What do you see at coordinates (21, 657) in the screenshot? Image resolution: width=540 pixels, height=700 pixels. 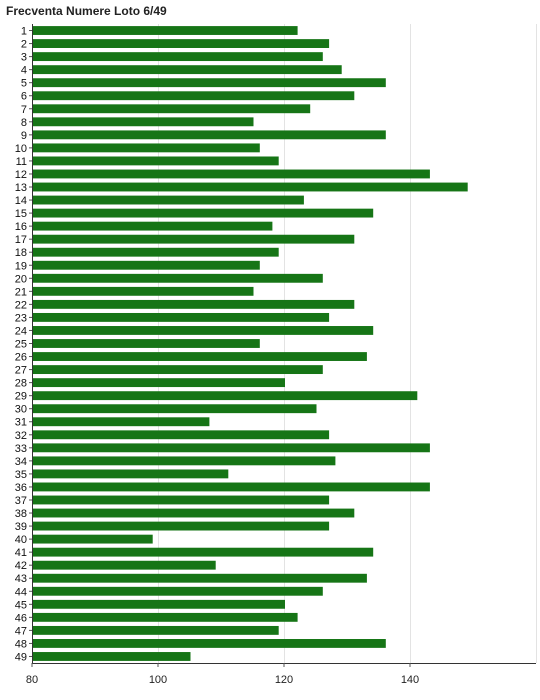 I see `category-label-49: 49` at bounding box center [21, 657].